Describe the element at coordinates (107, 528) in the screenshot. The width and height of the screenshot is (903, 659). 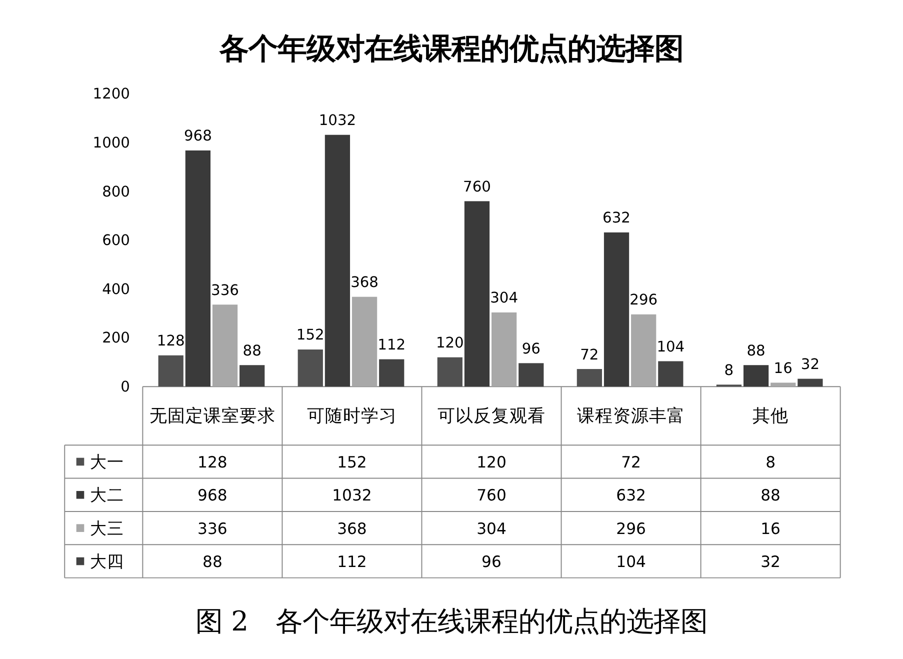
I see `legend-label: 大三` at that location.